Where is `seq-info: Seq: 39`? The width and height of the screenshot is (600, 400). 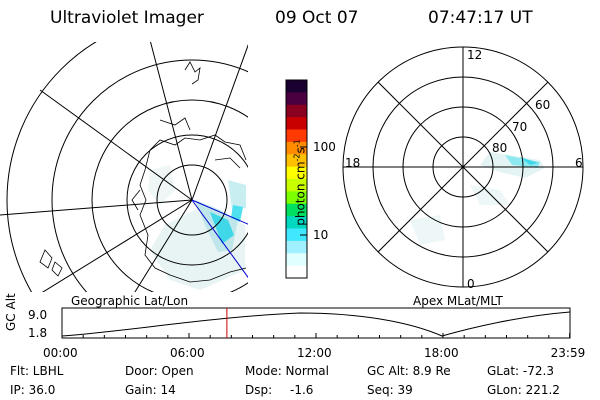
seq-info: Seq: 39 is located at coordinates (390, 390).